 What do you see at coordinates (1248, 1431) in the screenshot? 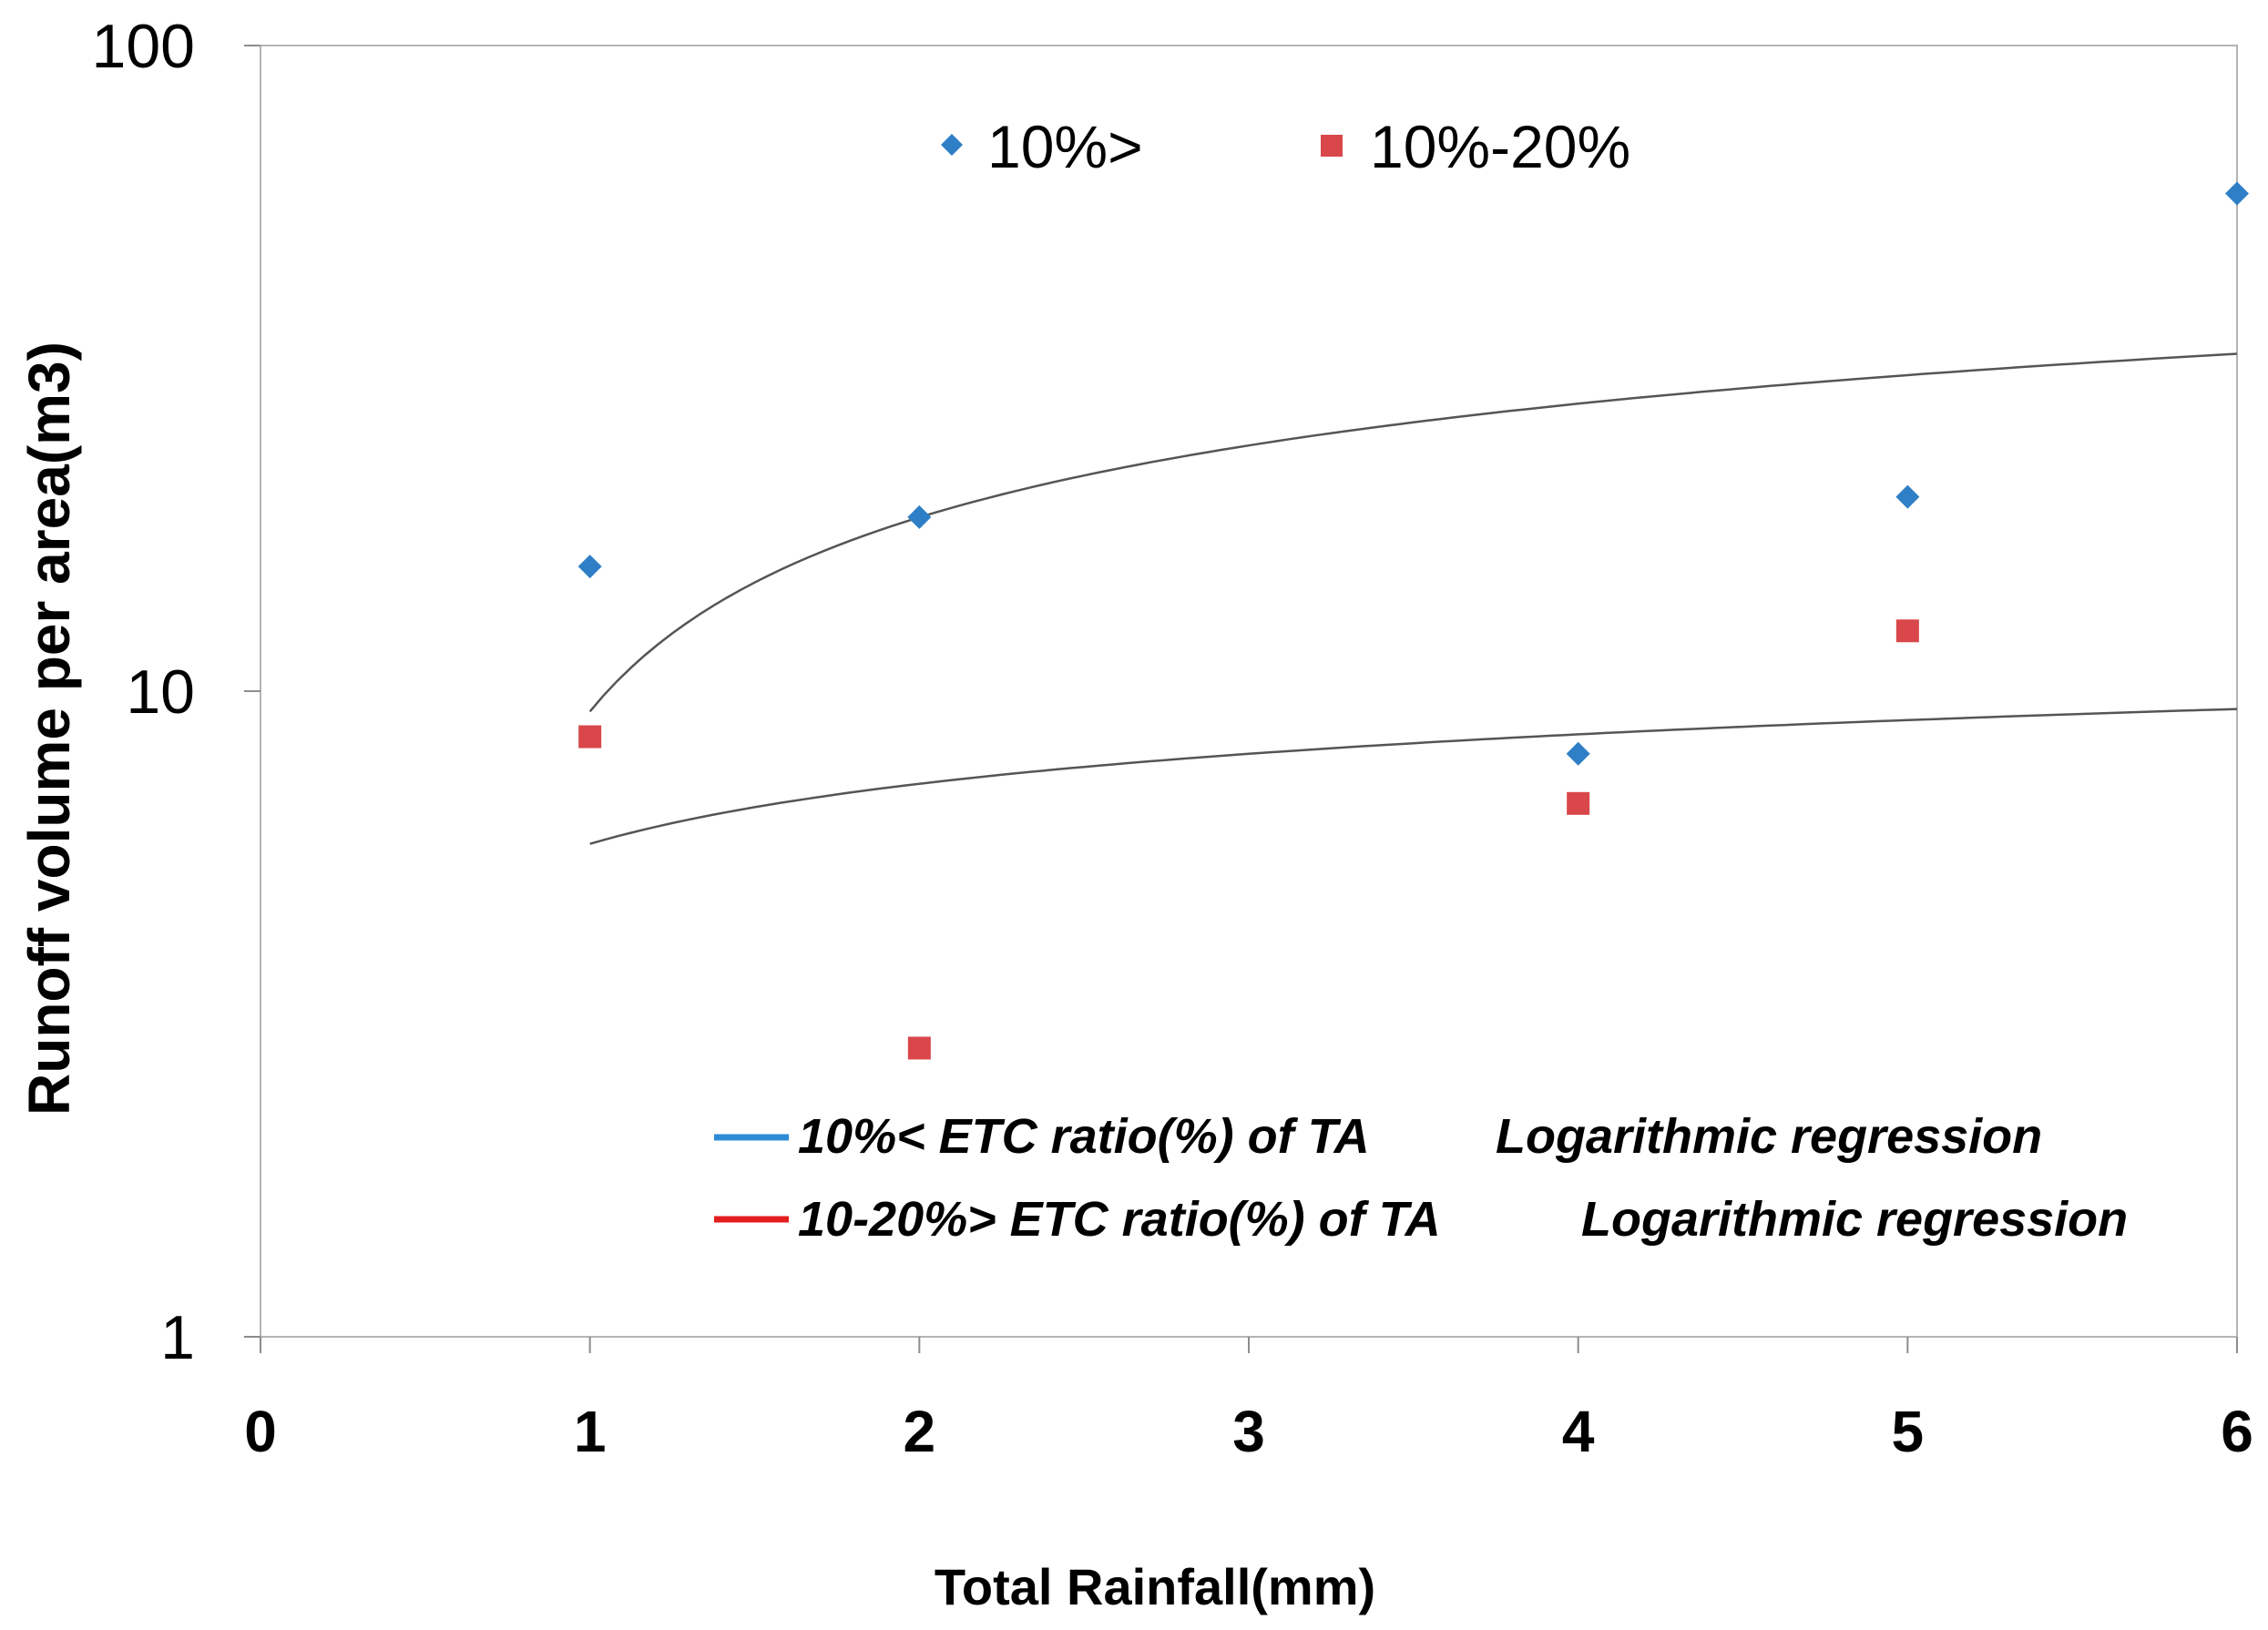
I see `x-tick-label: 3` at bounding box center [1248, 1431].